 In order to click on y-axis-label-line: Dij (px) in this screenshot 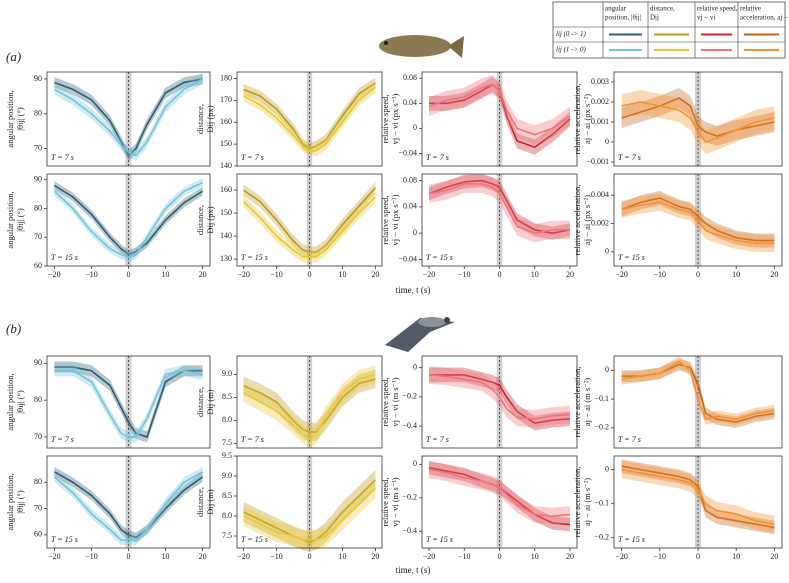, I will do `click(210, 219)`.